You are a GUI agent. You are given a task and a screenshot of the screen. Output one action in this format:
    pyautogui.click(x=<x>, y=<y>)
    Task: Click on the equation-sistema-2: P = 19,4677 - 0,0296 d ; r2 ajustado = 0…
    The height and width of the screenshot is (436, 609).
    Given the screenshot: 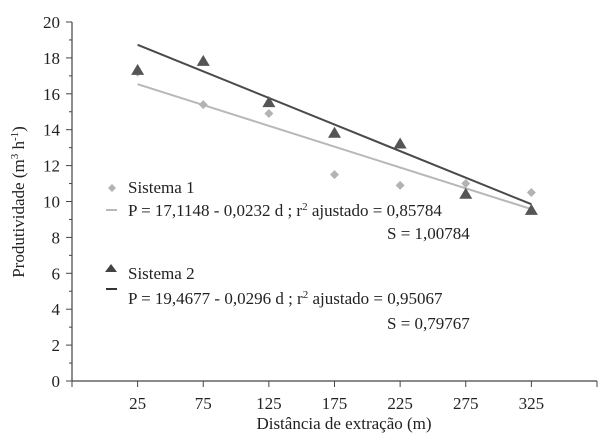 What is the action you would take?
    pyautogui.click(x=285, y=298)
    